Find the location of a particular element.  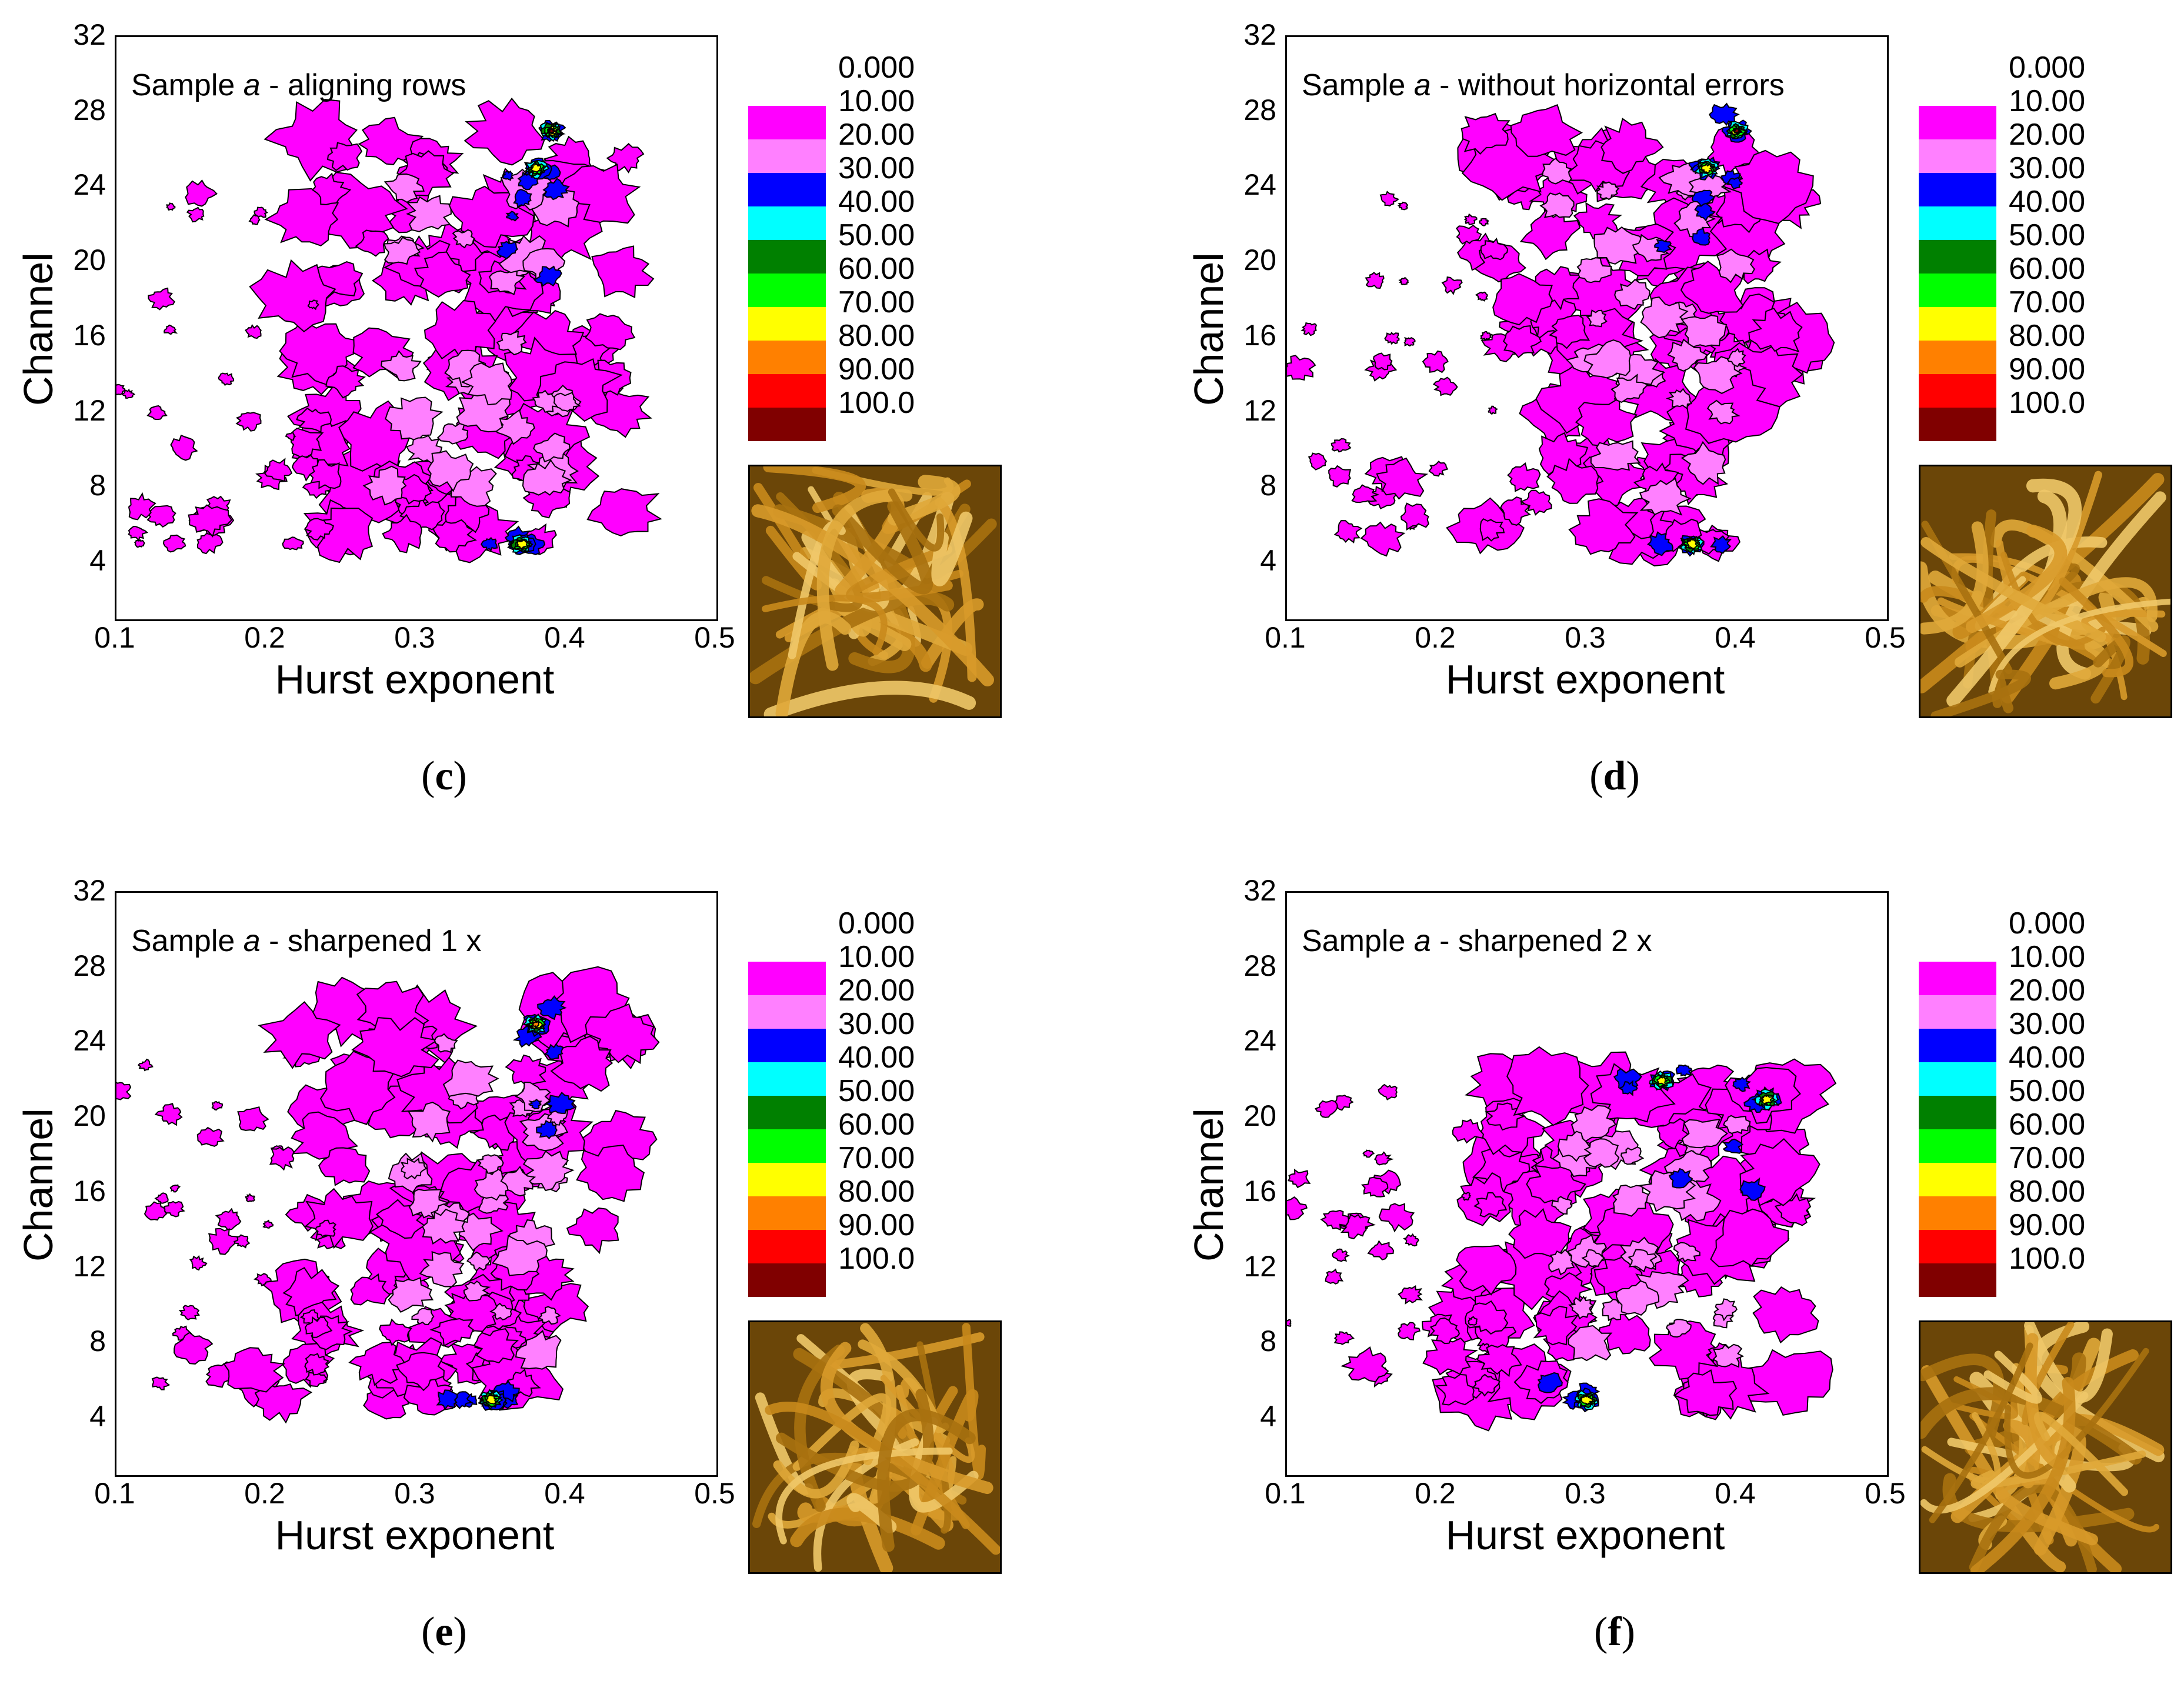

legend-label: 40.00 is located at coordinates (876, 202).